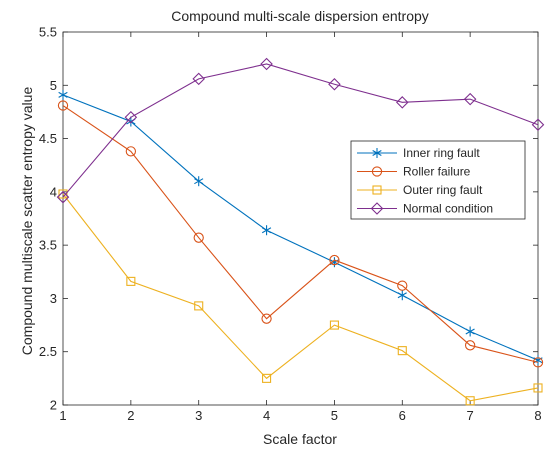  What do you see at coordinates (470, 415) in the screenshot?
I see `x-tick-label: 7` at bounding box center [470, 415].